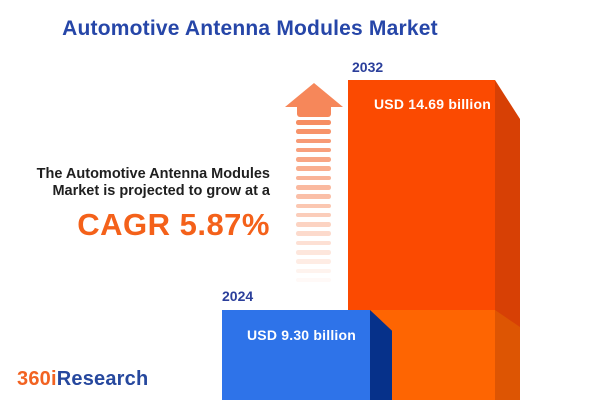 Image resolution: width=600 pixels, height=400 pixels. I want to click on bar-2032-value-label: USD 14.69 billion, so click(432, 104).